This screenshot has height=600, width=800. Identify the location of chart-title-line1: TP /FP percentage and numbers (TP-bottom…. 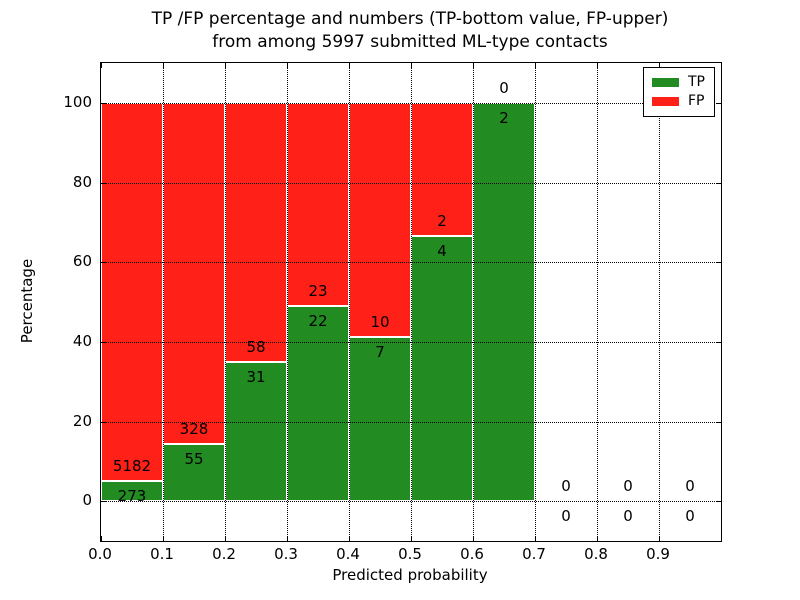
(410, 19).